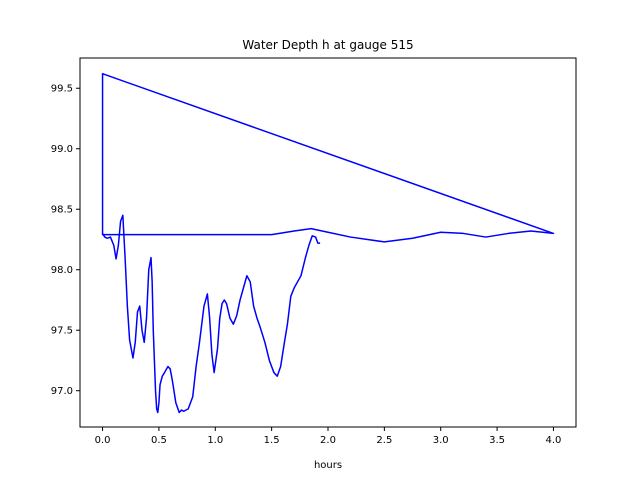 Image resolution: width=640 pixels, height=480 pixels. Describe the element at coordinates (62, 89) in the screenshot. I see `y-tick-label: 99.5` at that location.